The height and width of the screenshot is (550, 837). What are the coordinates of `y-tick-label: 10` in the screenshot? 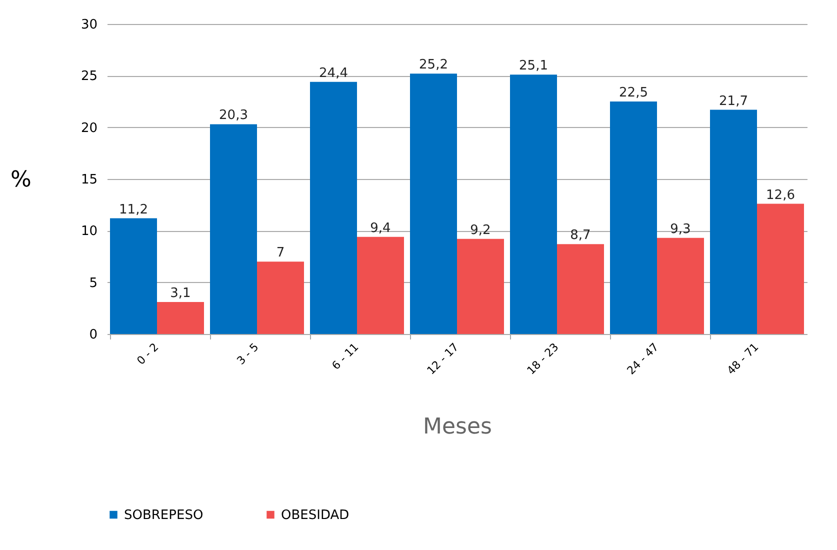 It's located at (89, 232).